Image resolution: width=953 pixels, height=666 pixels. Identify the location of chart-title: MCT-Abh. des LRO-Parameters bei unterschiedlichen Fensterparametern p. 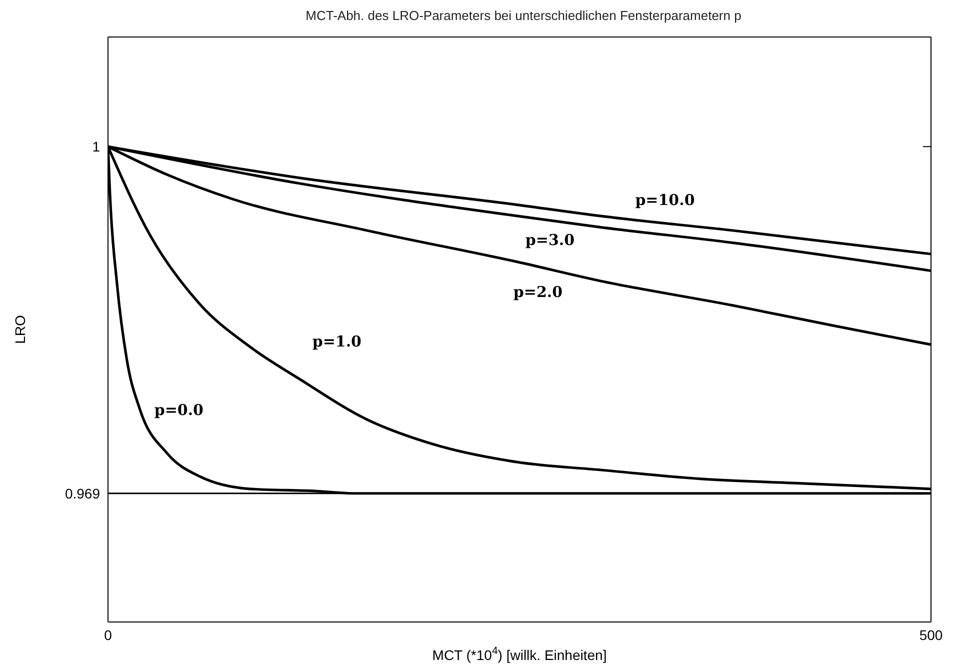
(523, 15).